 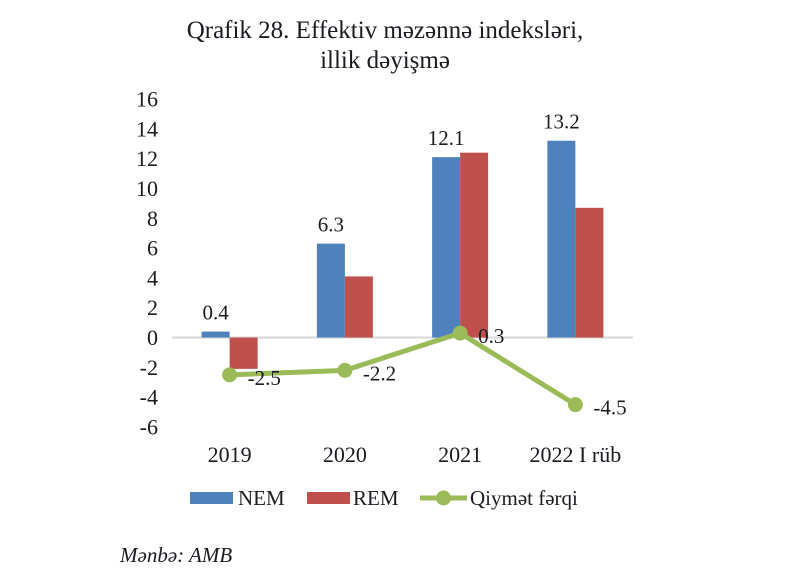 I want to click on bar-nem-2020, so click(x=330, y=290).